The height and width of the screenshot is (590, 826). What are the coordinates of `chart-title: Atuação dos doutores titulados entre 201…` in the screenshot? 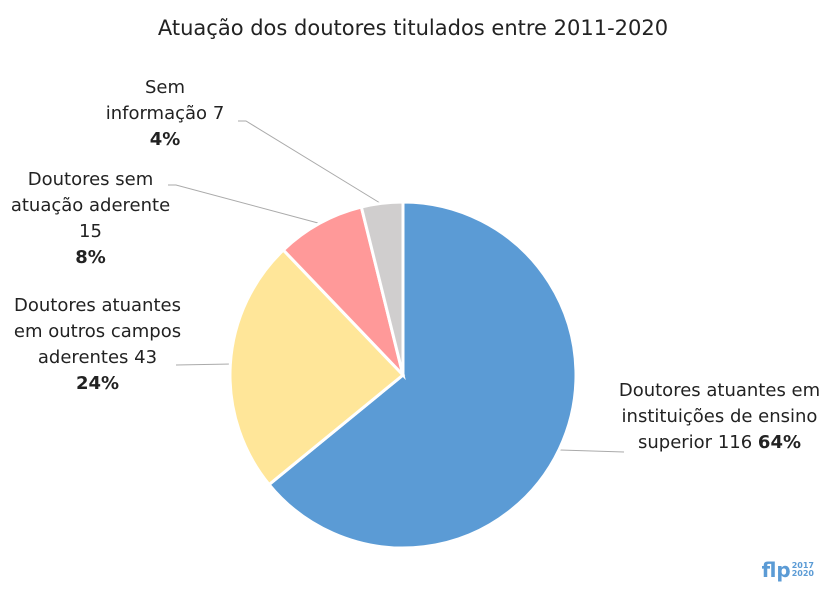 It's located at (413, 28).